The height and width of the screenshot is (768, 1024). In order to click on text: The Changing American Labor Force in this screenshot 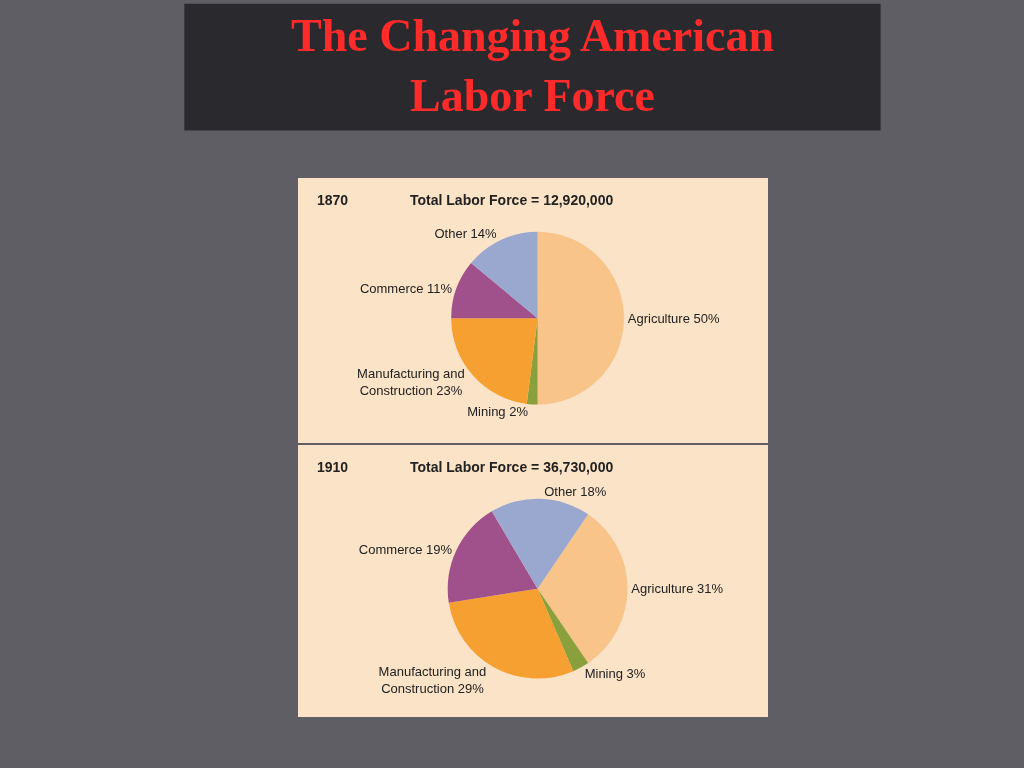, I will do `click(533, 65)`.